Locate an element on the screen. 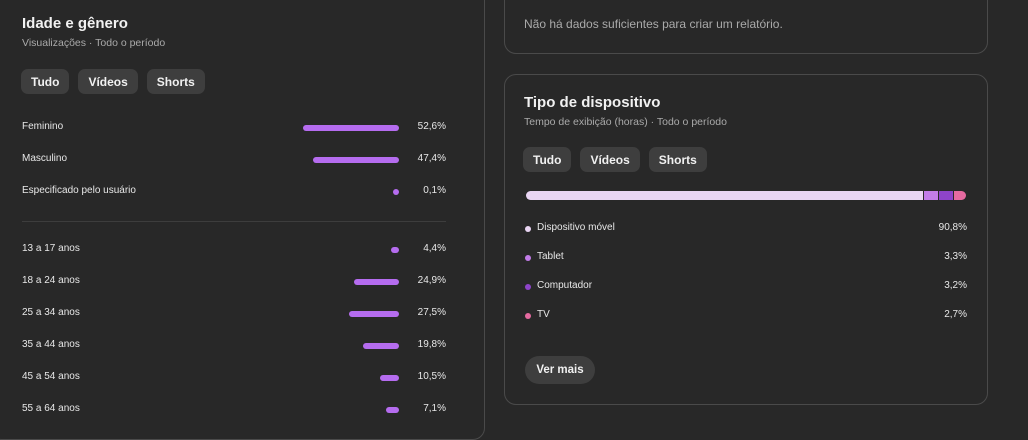 Image resolution: width=1028 pixels, height=440 pixels. age-label: 13 a 17 anos is located at coordinates (51, 248).